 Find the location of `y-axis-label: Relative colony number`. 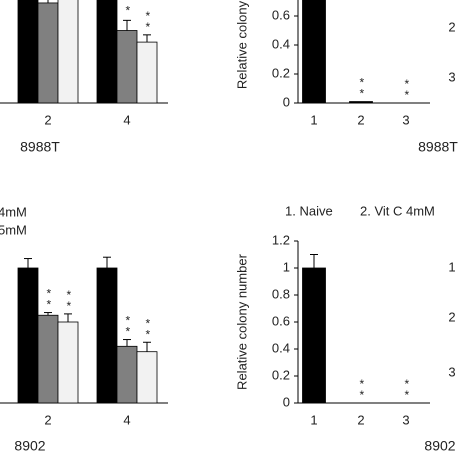

y-axis-label: Relative colony number is located at coordinates (241, 321).